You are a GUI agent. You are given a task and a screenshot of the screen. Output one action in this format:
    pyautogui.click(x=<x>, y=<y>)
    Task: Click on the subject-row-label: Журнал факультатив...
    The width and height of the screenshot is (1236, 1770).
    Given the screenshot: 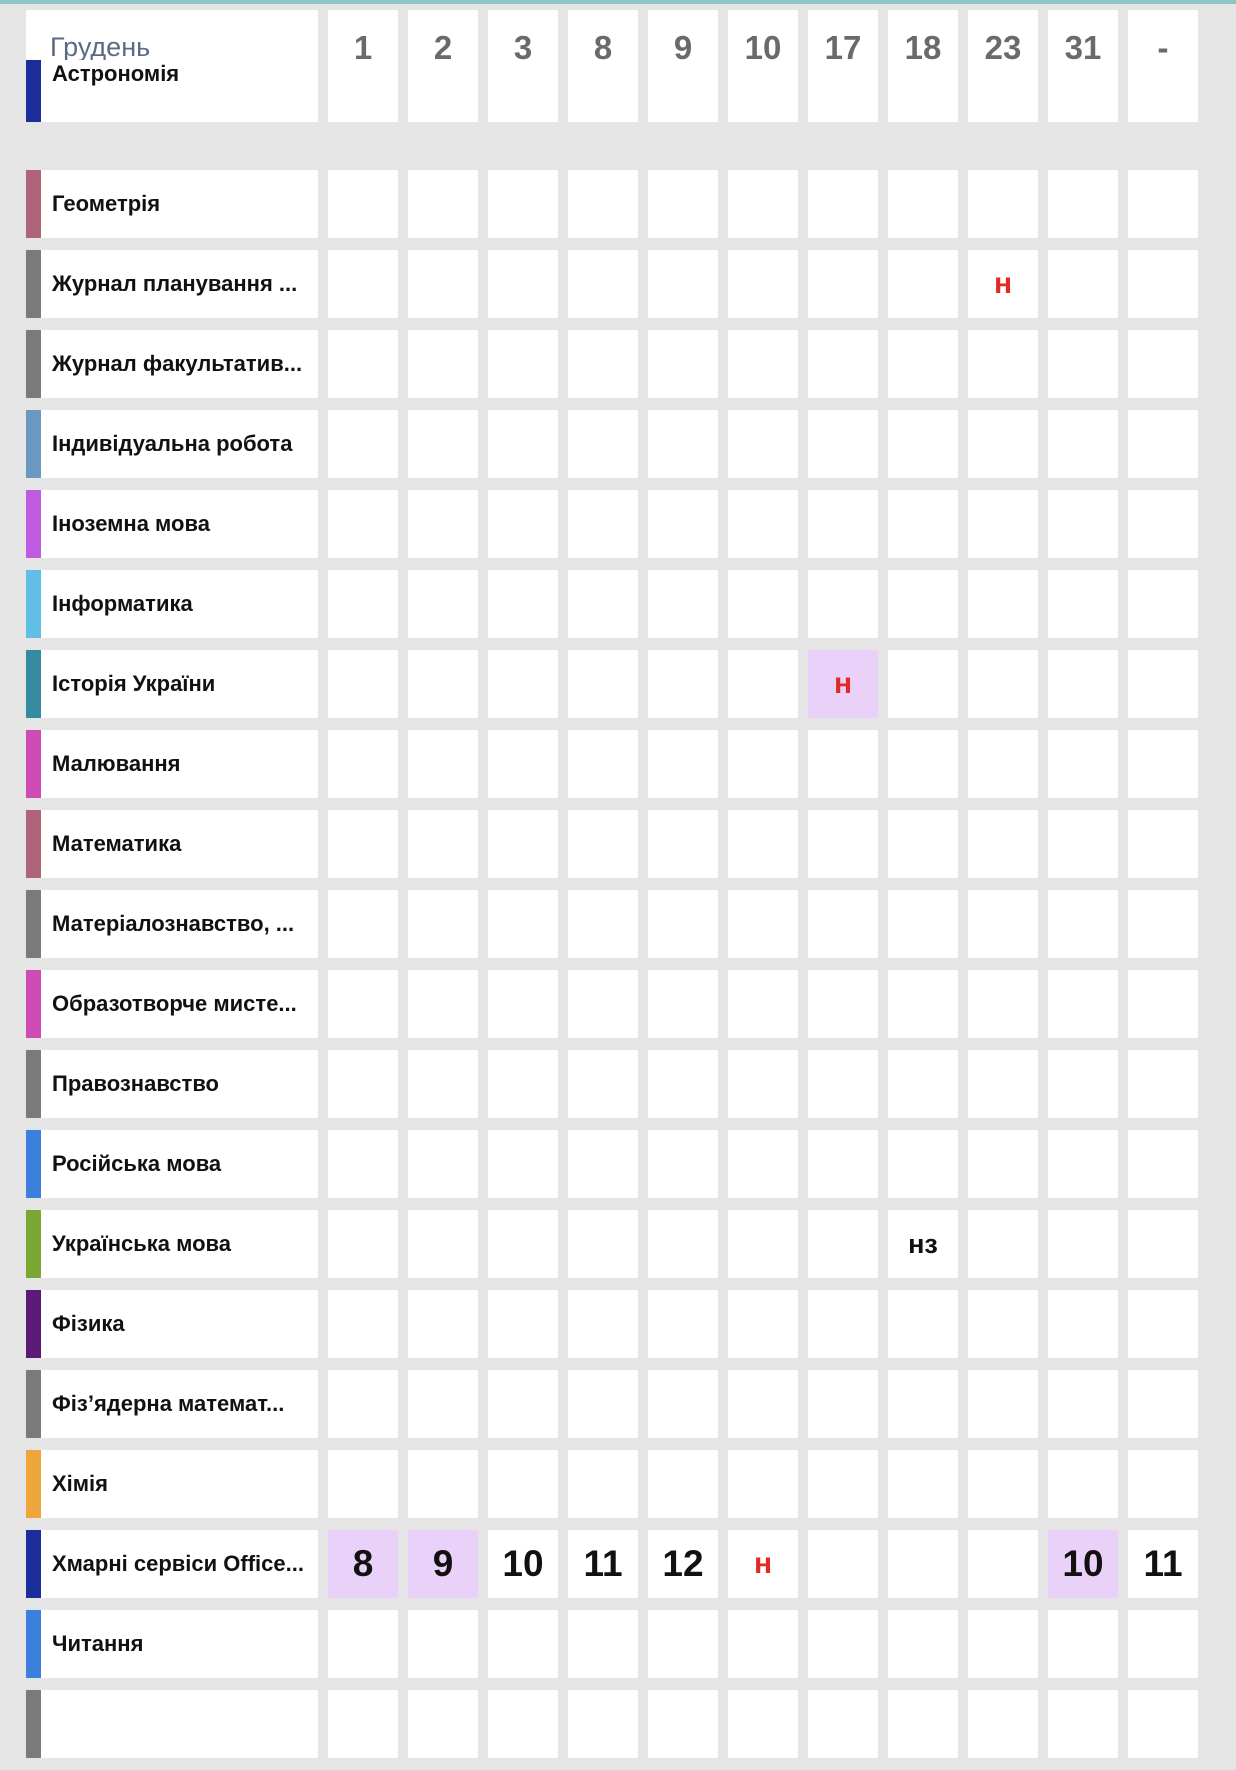 What is the action you would take?
    pyautogui.click(x=172, y=364)
    